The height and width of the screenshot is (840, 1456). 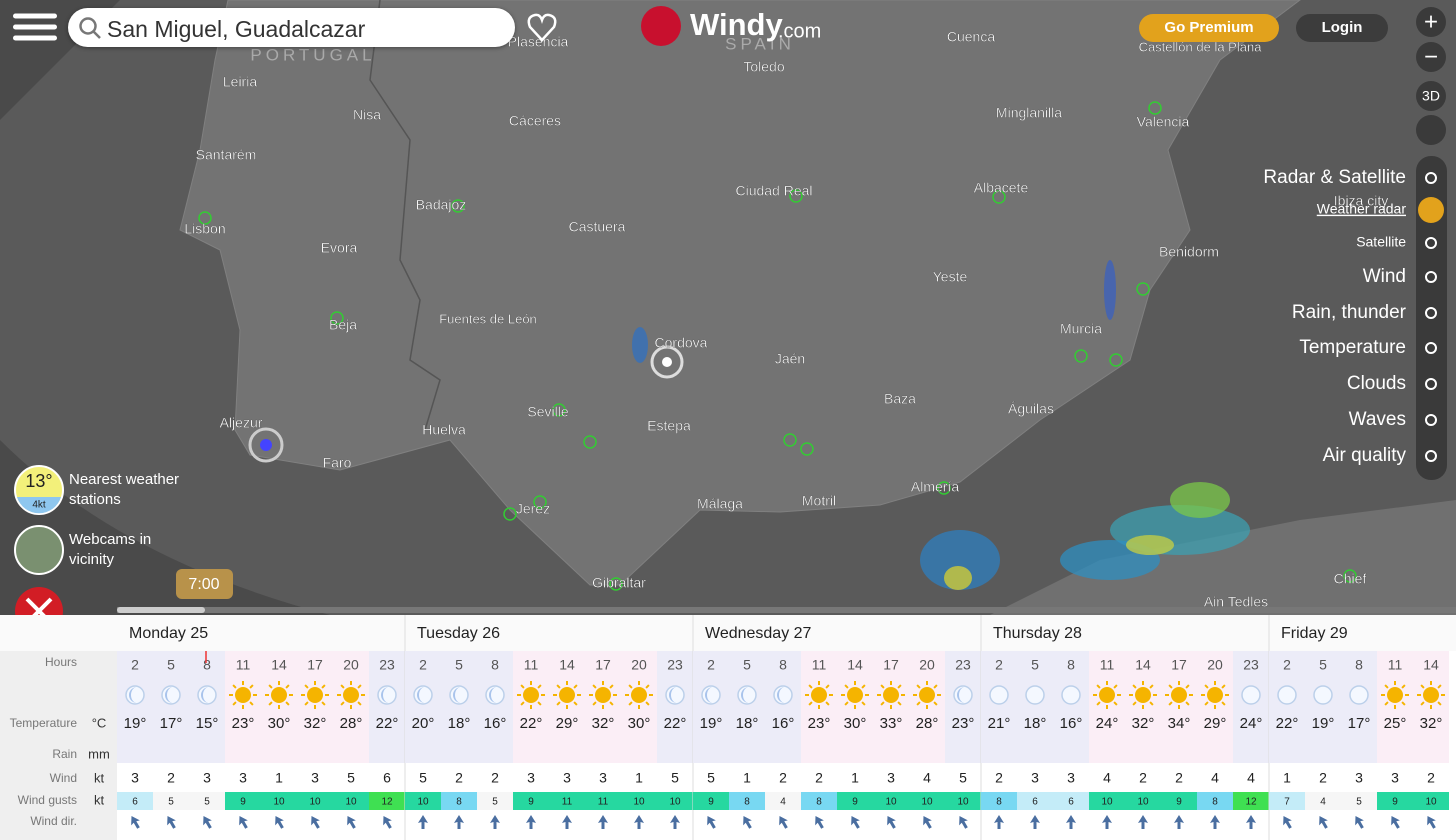 I want to click on place-label: Ain Tedles, so click(x=1236, y=602).